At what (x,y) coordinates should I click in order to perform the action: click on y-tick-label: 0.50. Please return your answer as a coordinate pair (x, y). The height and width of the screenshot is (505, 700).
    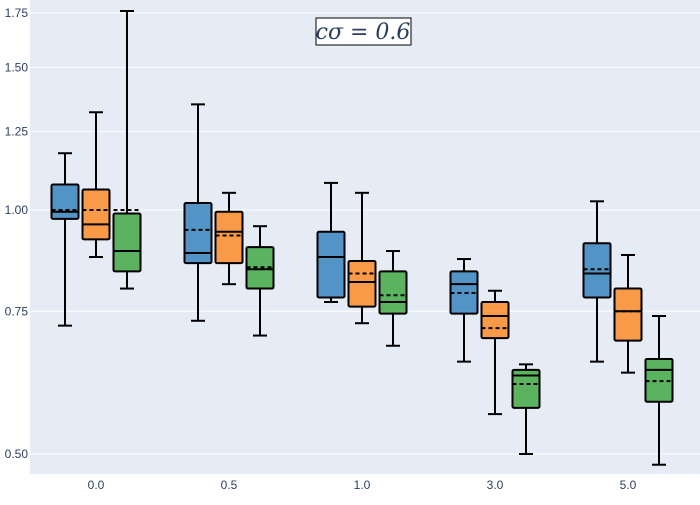
    Looking at the image, I should click on (17, 454).